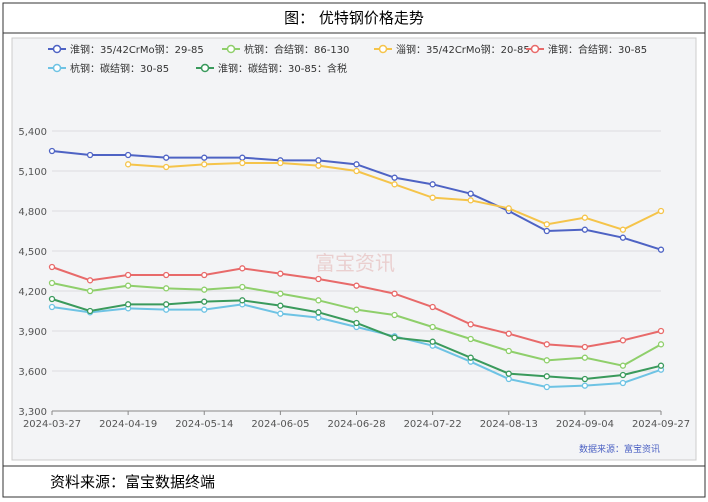 The image size is (708, 502). I want to click on x-tick-label: 2024-04-19, so click(128, 424).